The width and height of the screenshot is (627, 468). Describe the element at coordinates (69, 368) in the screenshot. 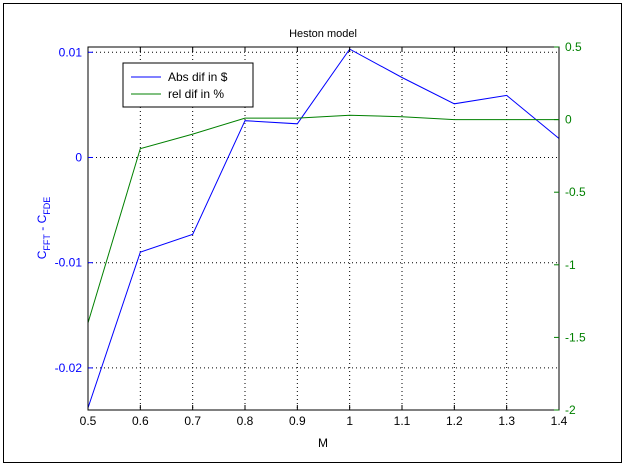

I see `y-left-tick-label: -0.02` at that location.